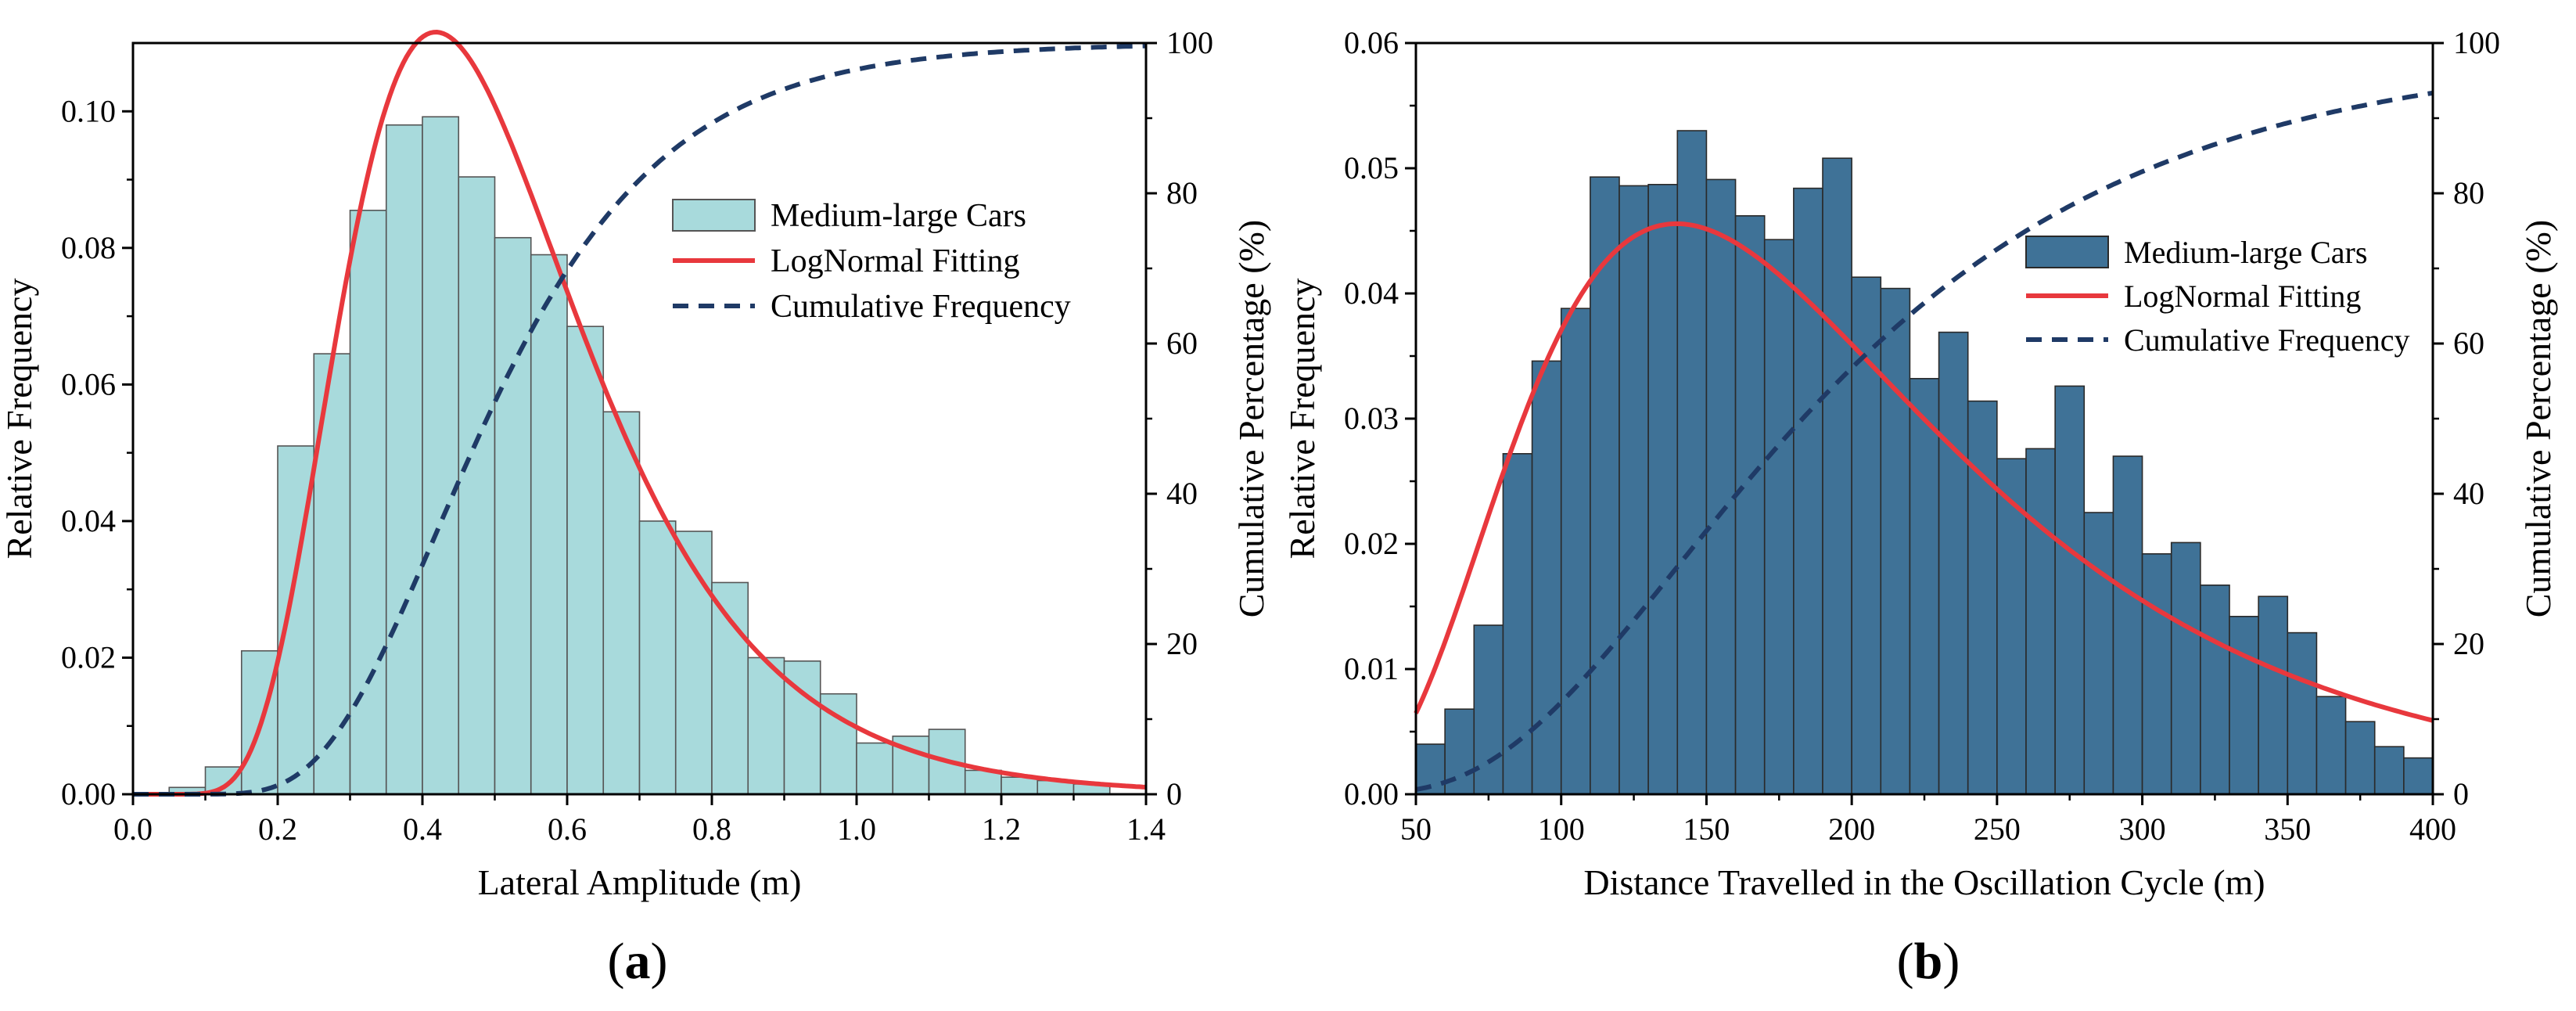 This screenshot has height=1011, width=2576. Describe the element at coordinates (1851, 829) in the screenshot. I see `x-tick-label: 200` at that location.